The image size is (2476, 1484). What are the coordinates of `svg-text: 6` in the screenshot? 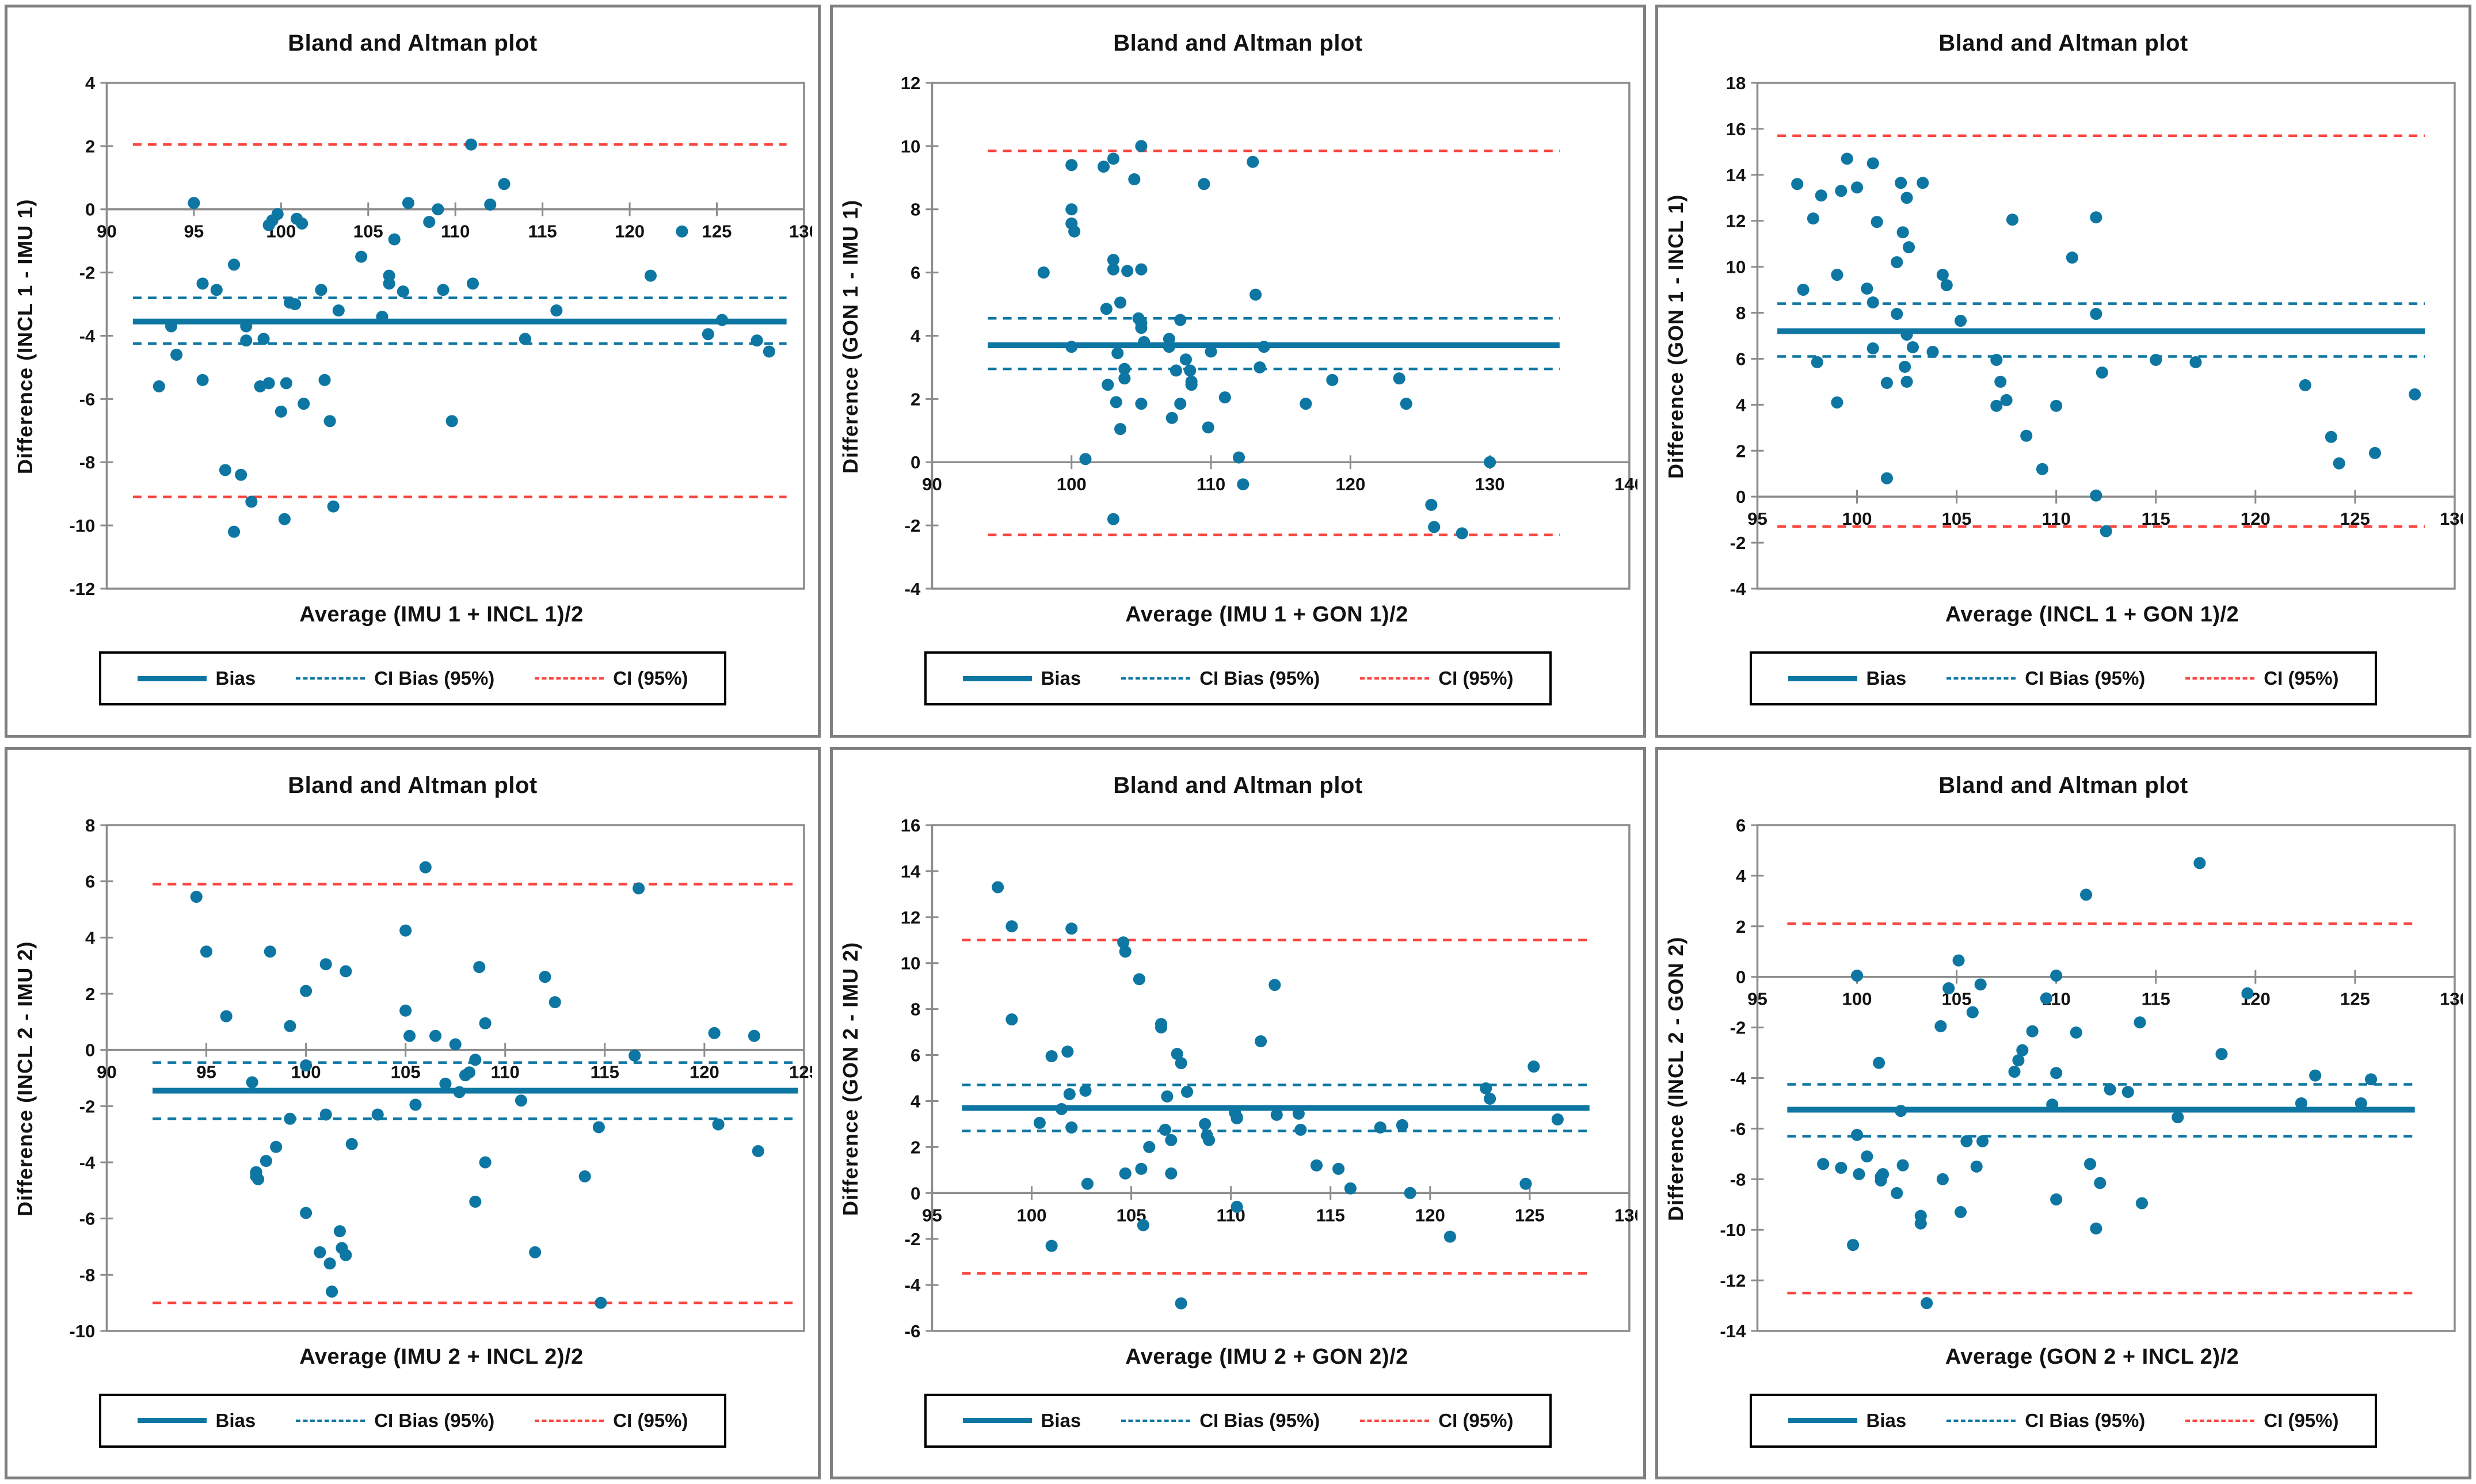 It's located at (90, 881).